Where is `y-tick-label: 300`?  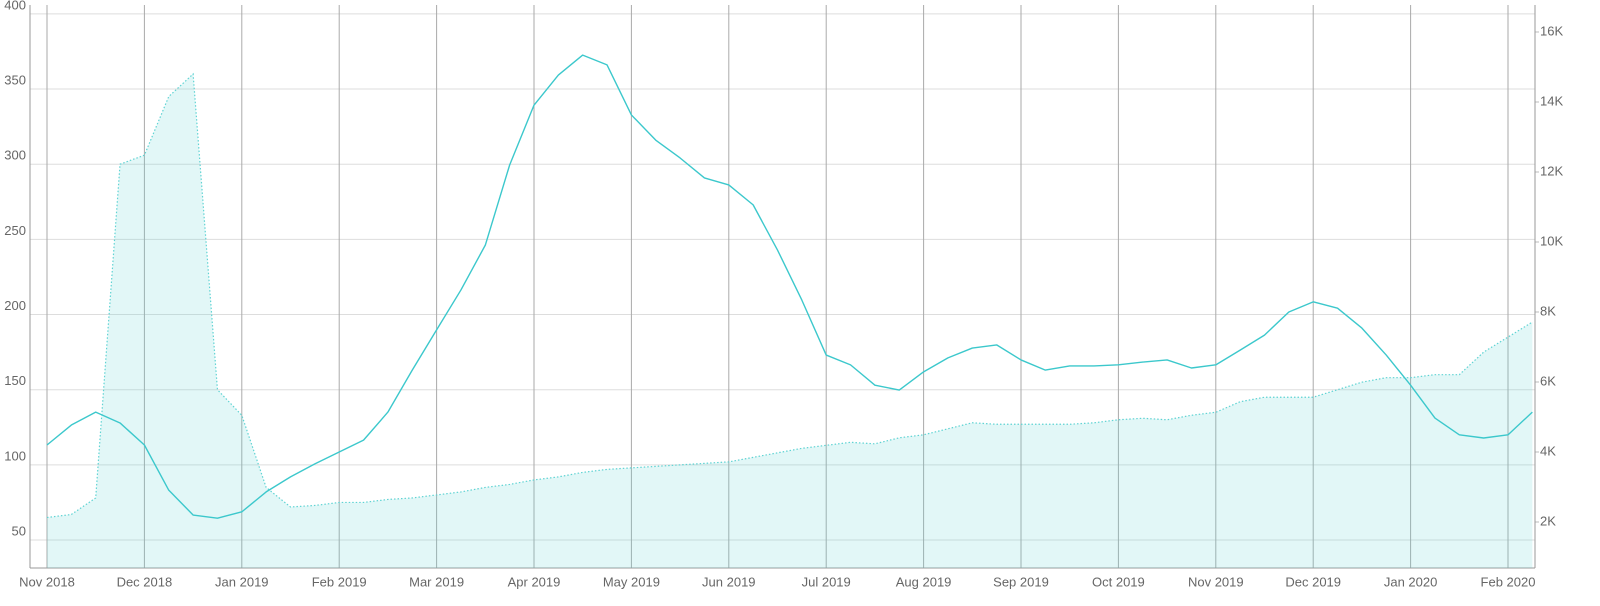
y-tick-label: 300 is located at coordinates (15, 155).